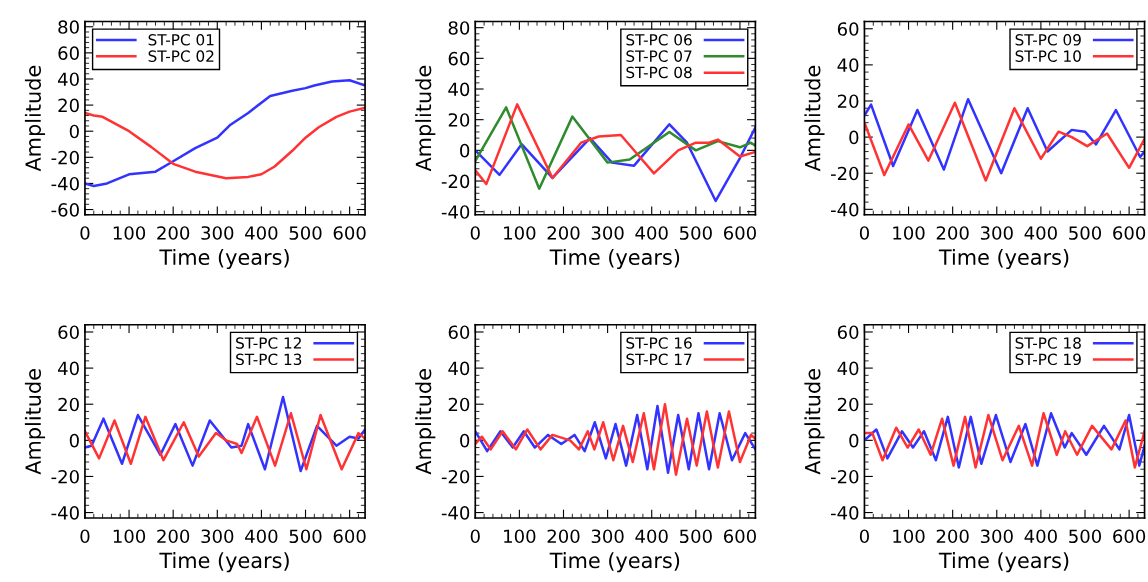  I want to click on legend-label: ST-PC 18, so click(1048, 343).